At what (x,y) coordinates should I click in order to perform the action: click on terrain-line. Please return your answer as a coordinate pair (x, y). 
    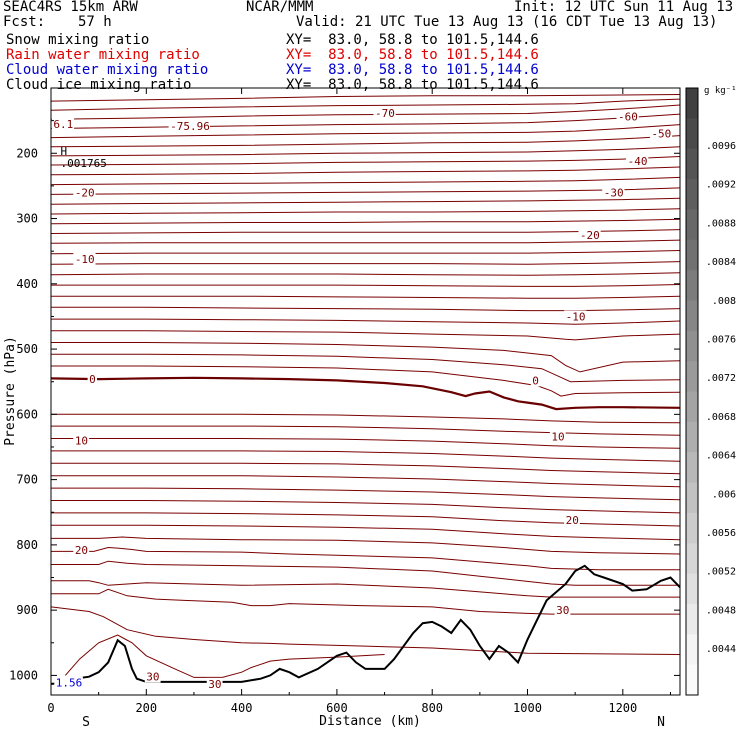
    Looking at the image, I should click on (365, 624).